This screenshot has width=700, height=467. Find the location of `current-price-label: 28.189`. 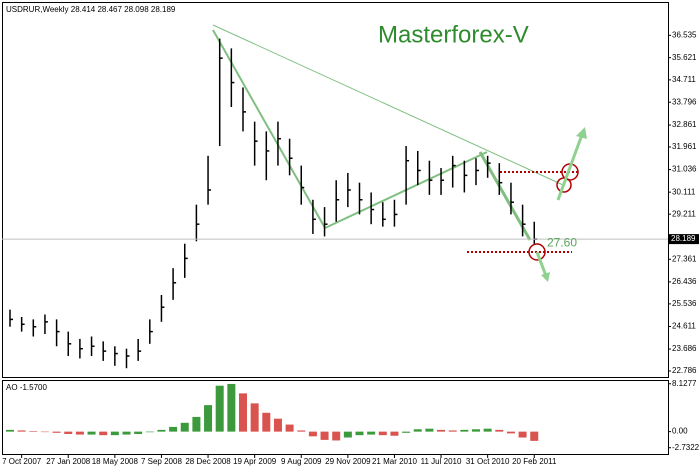

current-price-label: 28.189 is located at coordinates (683, 238).